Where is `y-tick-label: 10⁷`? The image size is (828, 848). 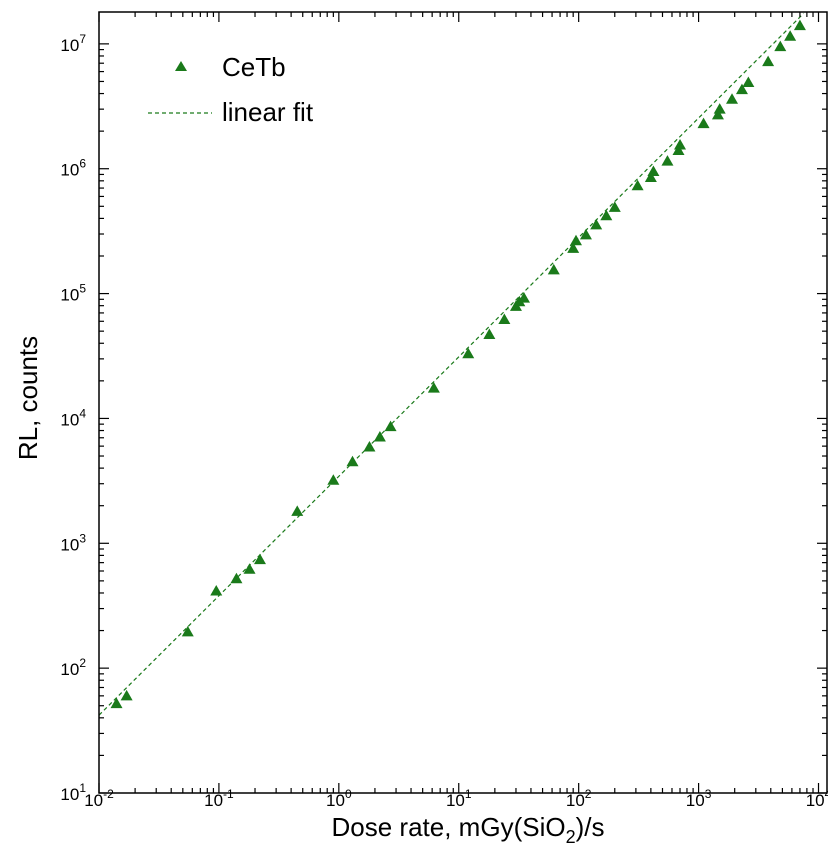 y-tick-label: 10⁷ is located at coordinates (73, 43).